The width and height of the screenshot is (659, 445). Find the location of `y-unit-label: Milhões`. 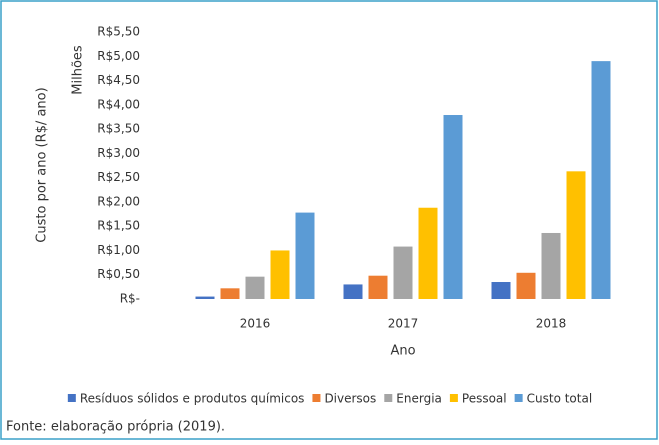

y-unit-label: Milhões is located at coordinates (78, 70).